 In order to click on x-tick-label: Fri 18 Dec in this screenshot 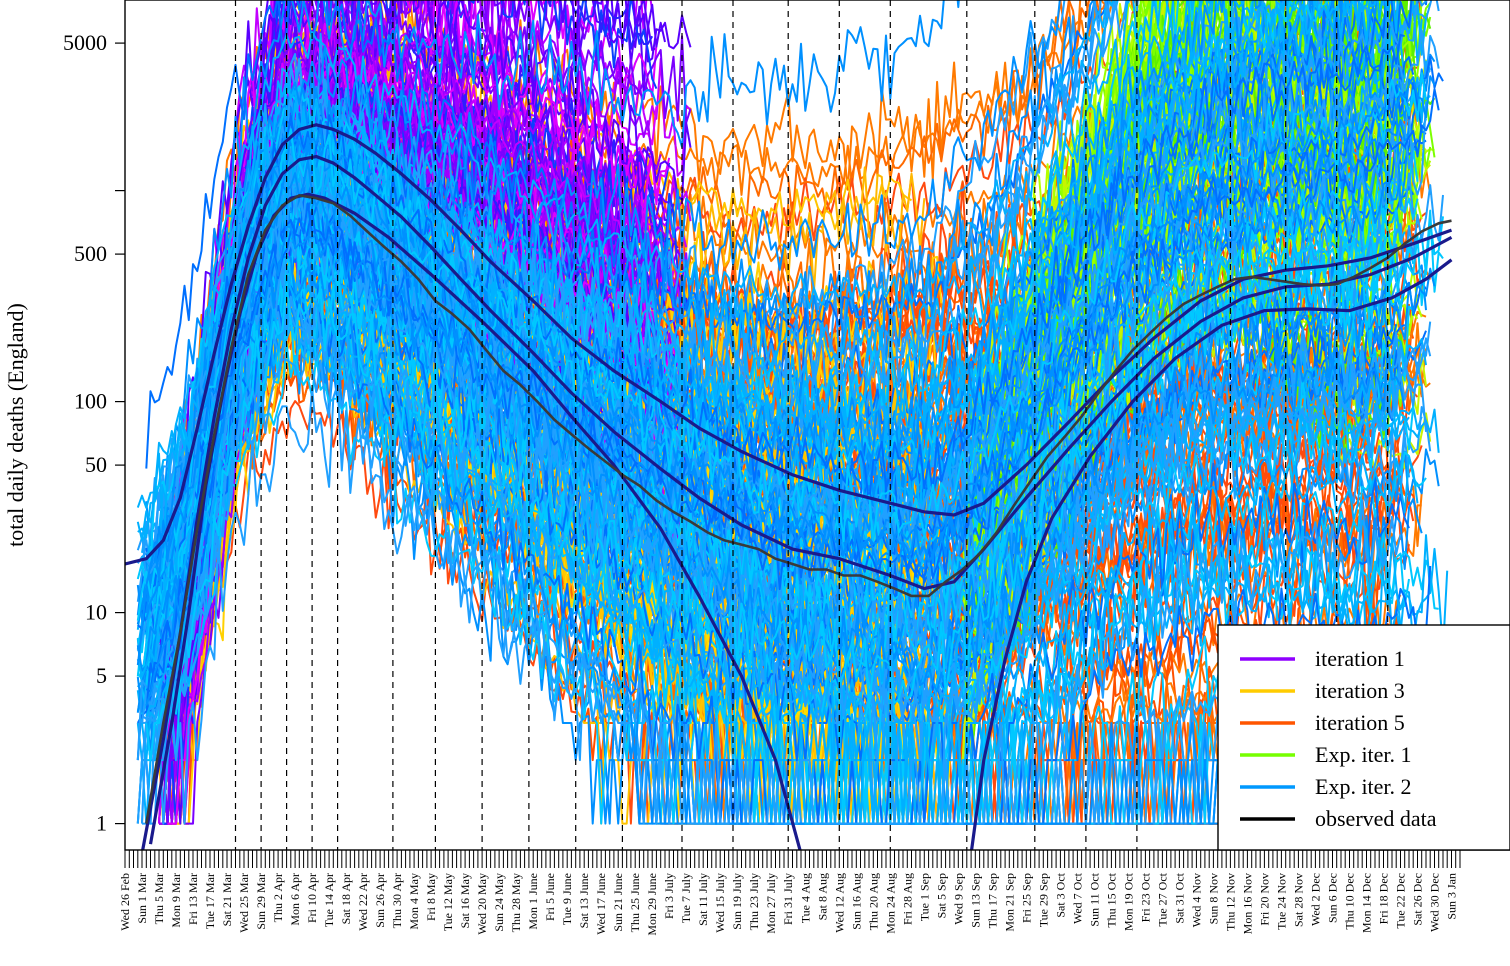, I will do `click(1384, 898)`.